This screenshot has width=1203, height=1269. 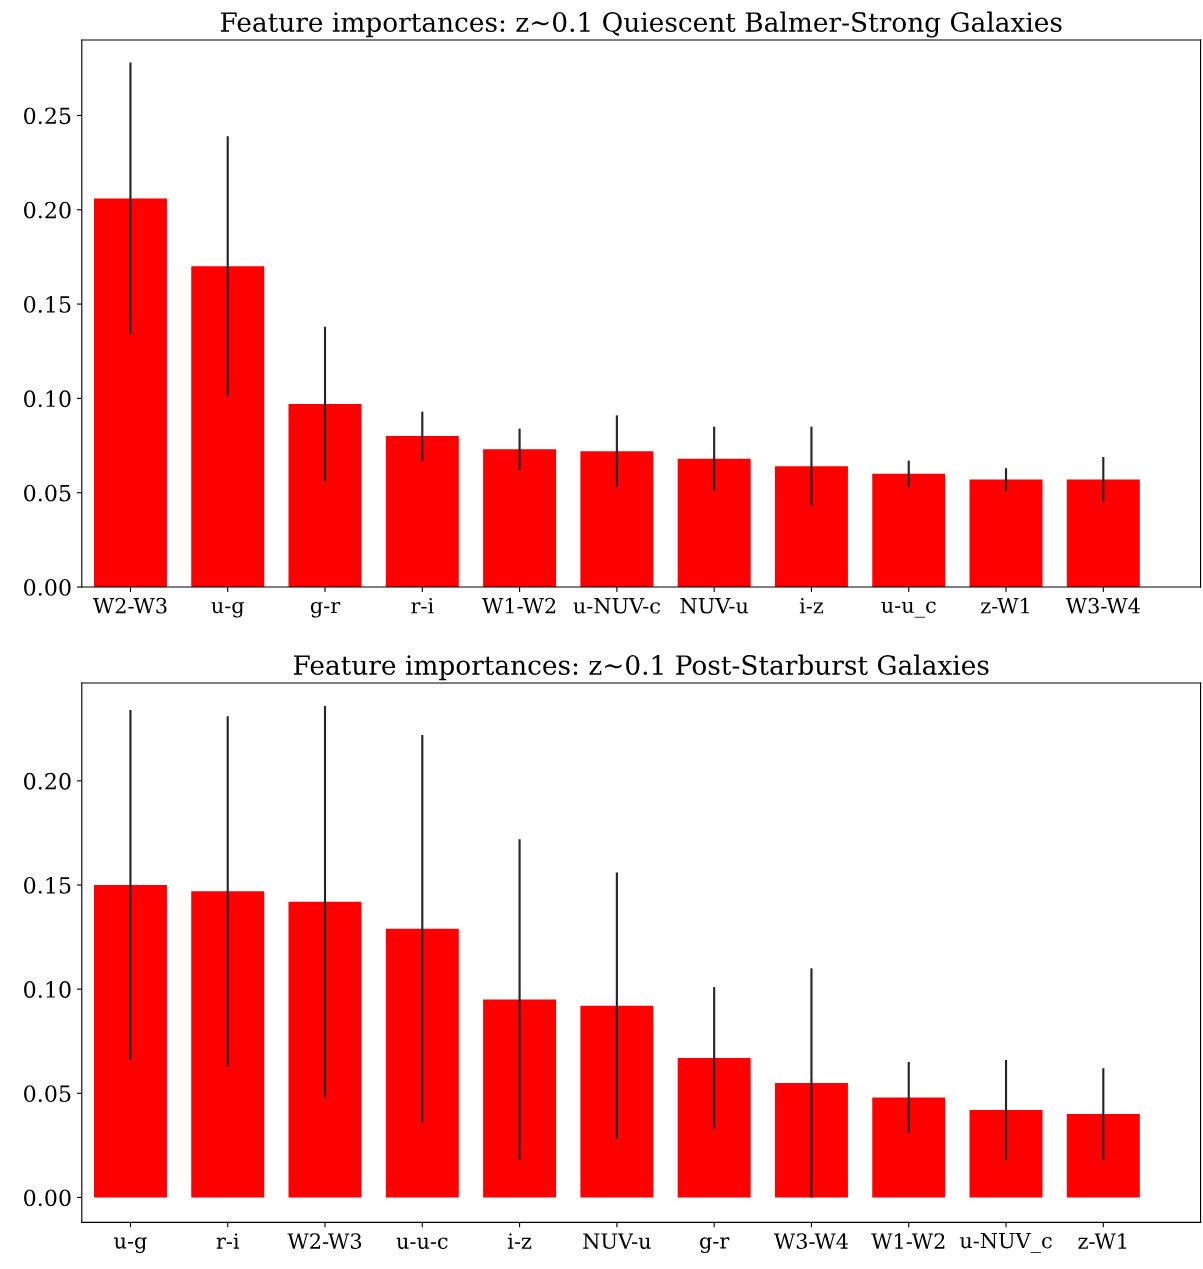 I want to click on x-tick-label: u-u-c, so click(x=422, y=1243).